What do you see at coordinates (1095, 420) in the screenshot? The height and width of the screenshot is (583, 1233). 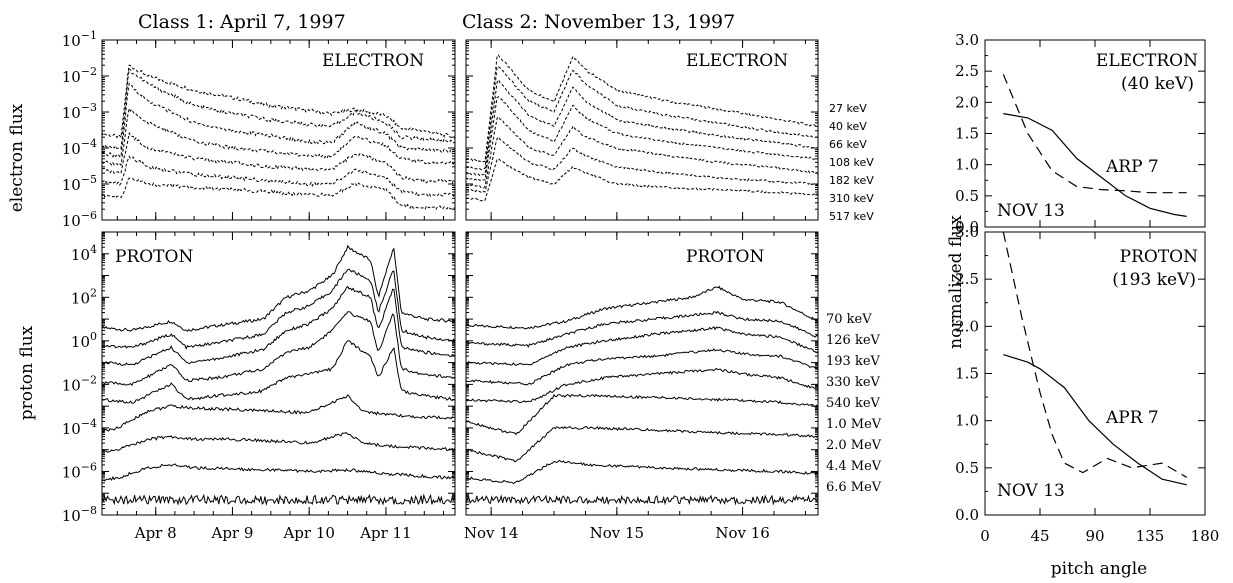 I see `pitch-series-apr7` at bounding box center [1095, 420].